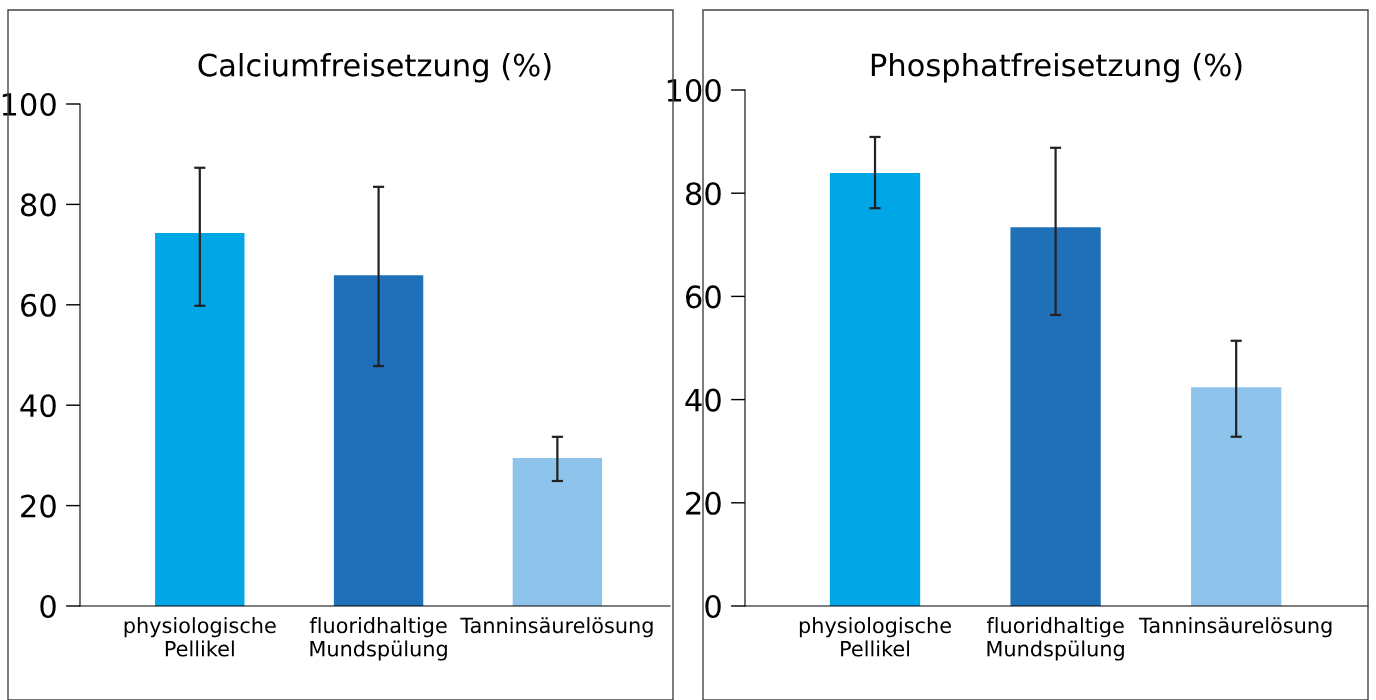 The width and height of the screenshot is (1376, 700). What do you see at coordinates (1056, 67) in the screenshot?
I see `chart-title: Phosphatfreisetzung (%)` at bounding box center [1056, 67].